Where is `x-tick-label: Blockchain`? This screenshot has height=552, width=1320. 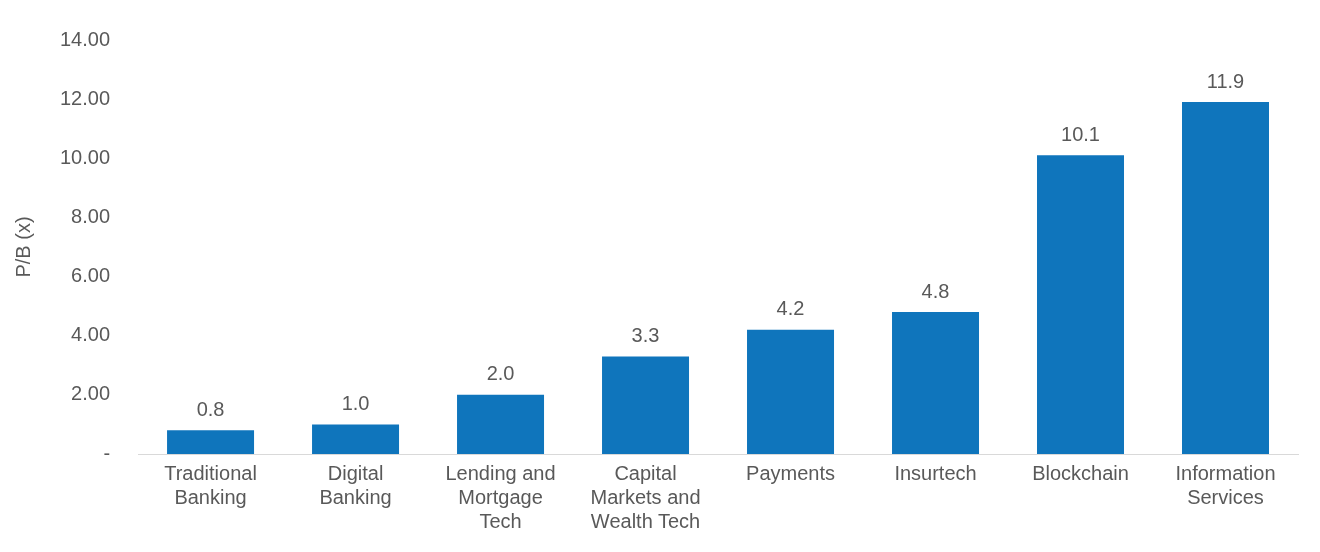 x-tick-label: Blockchain is located at coordinates (1080, 472).